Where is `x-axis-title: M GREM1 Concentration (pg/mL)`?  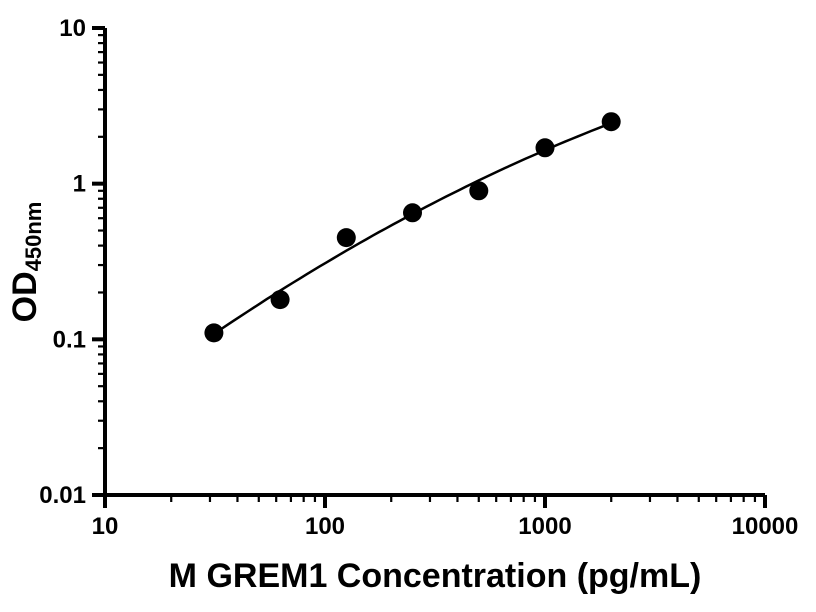
x-axis-title: M GREM1 Concentration (pg/mL) is located at coordinates (435, 576).